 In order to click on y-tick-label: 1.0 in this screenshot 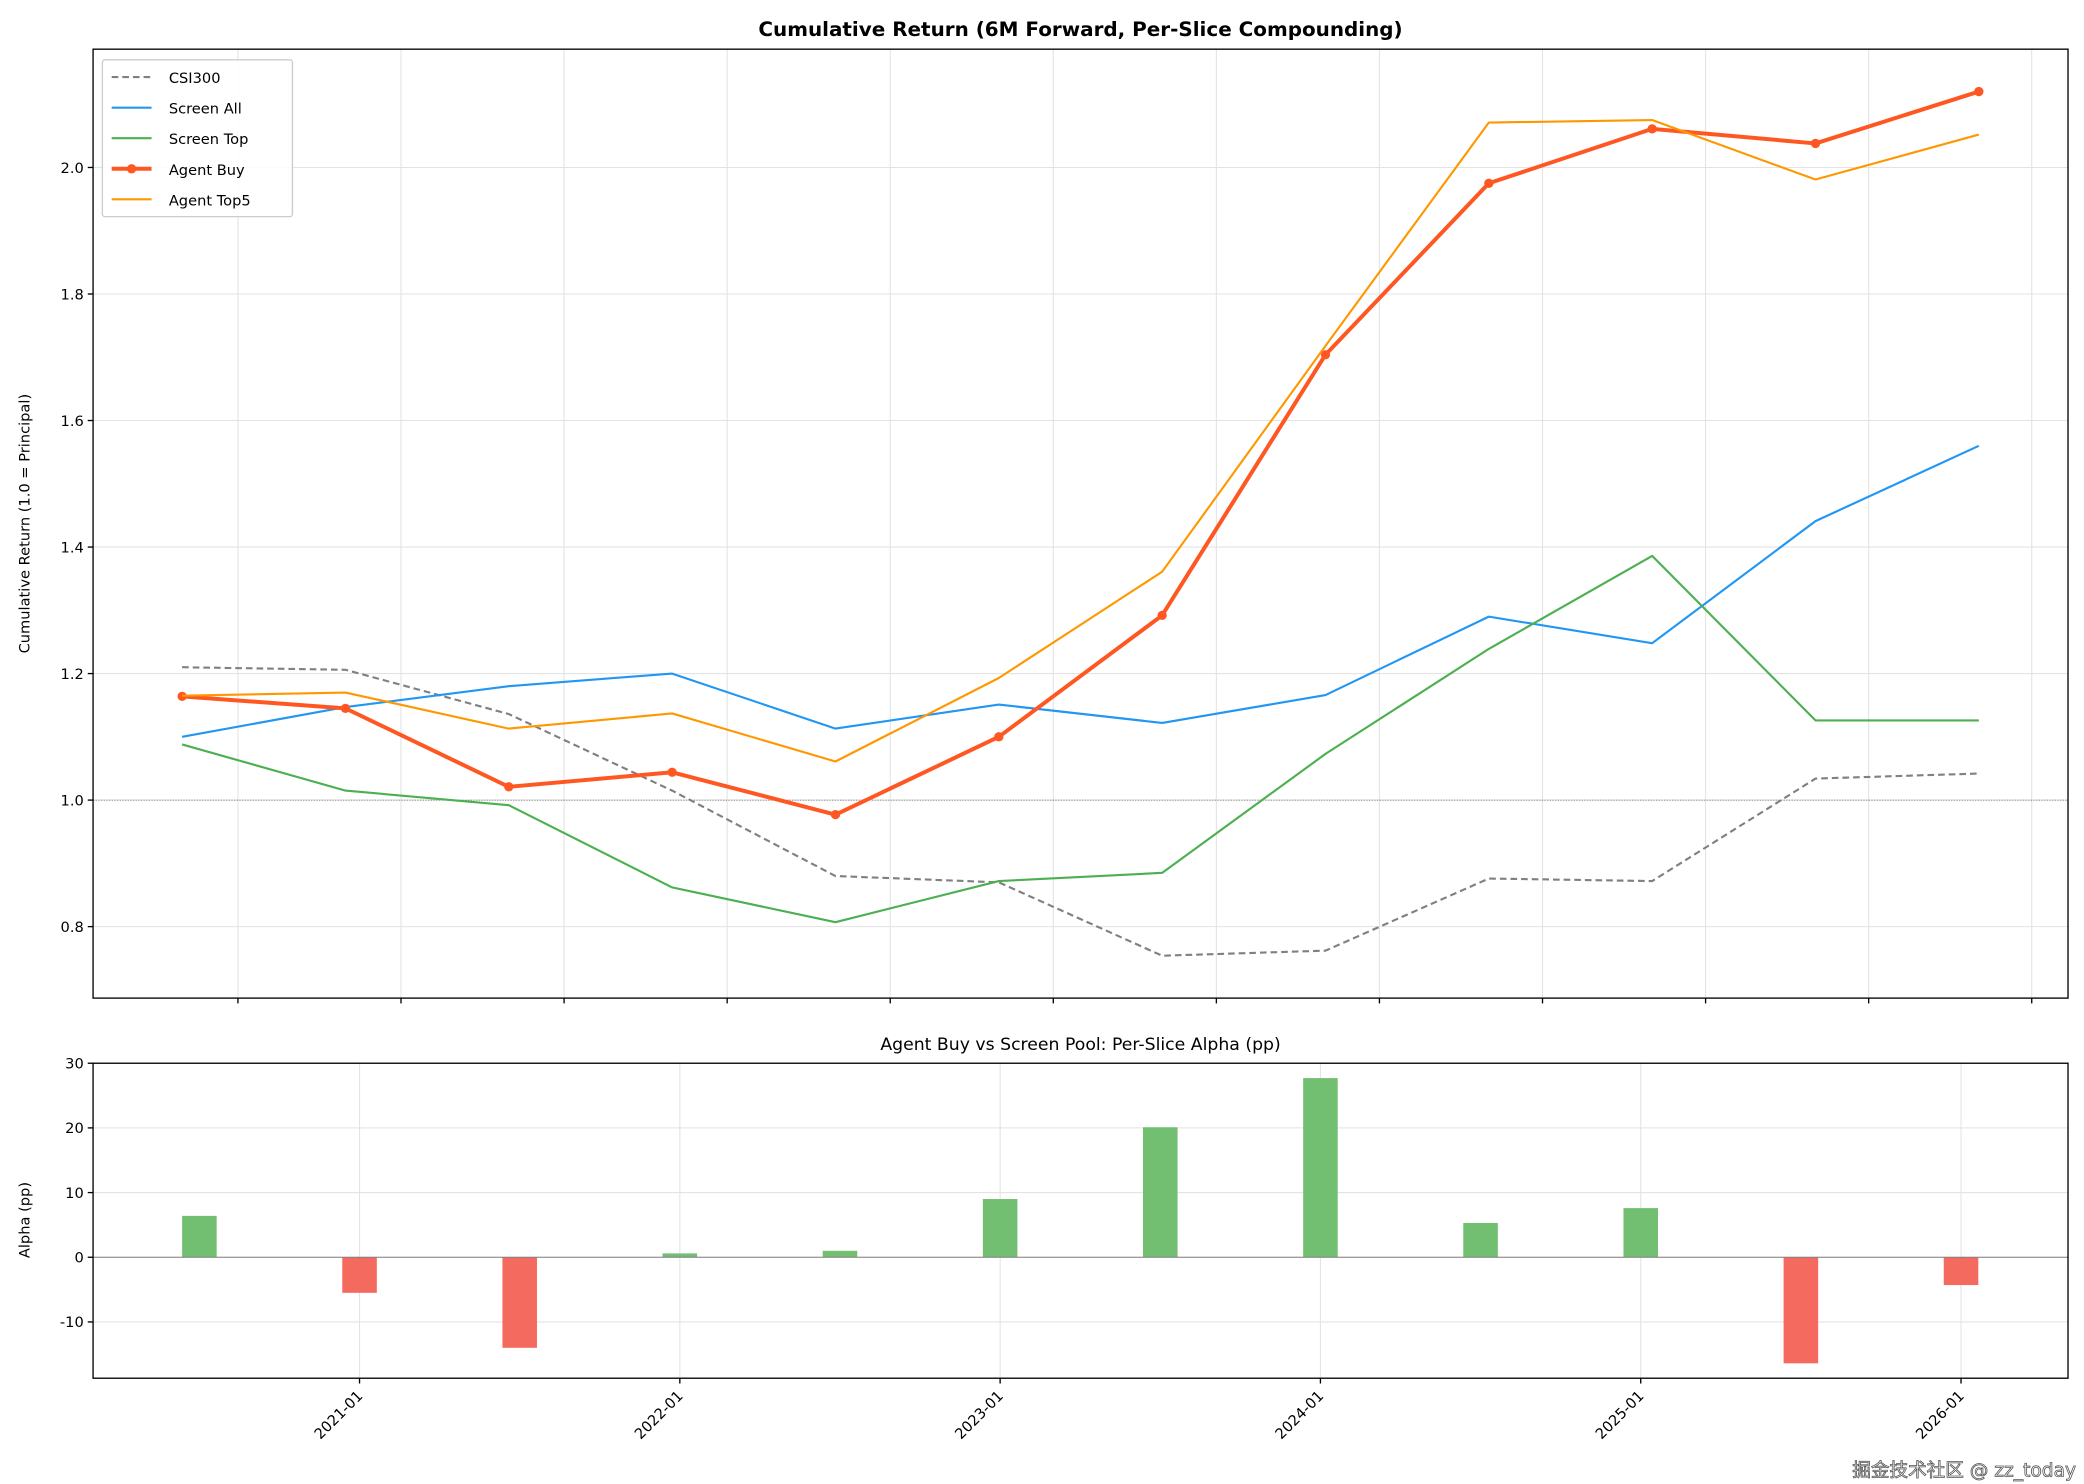, I will do `click(72, 800)`.